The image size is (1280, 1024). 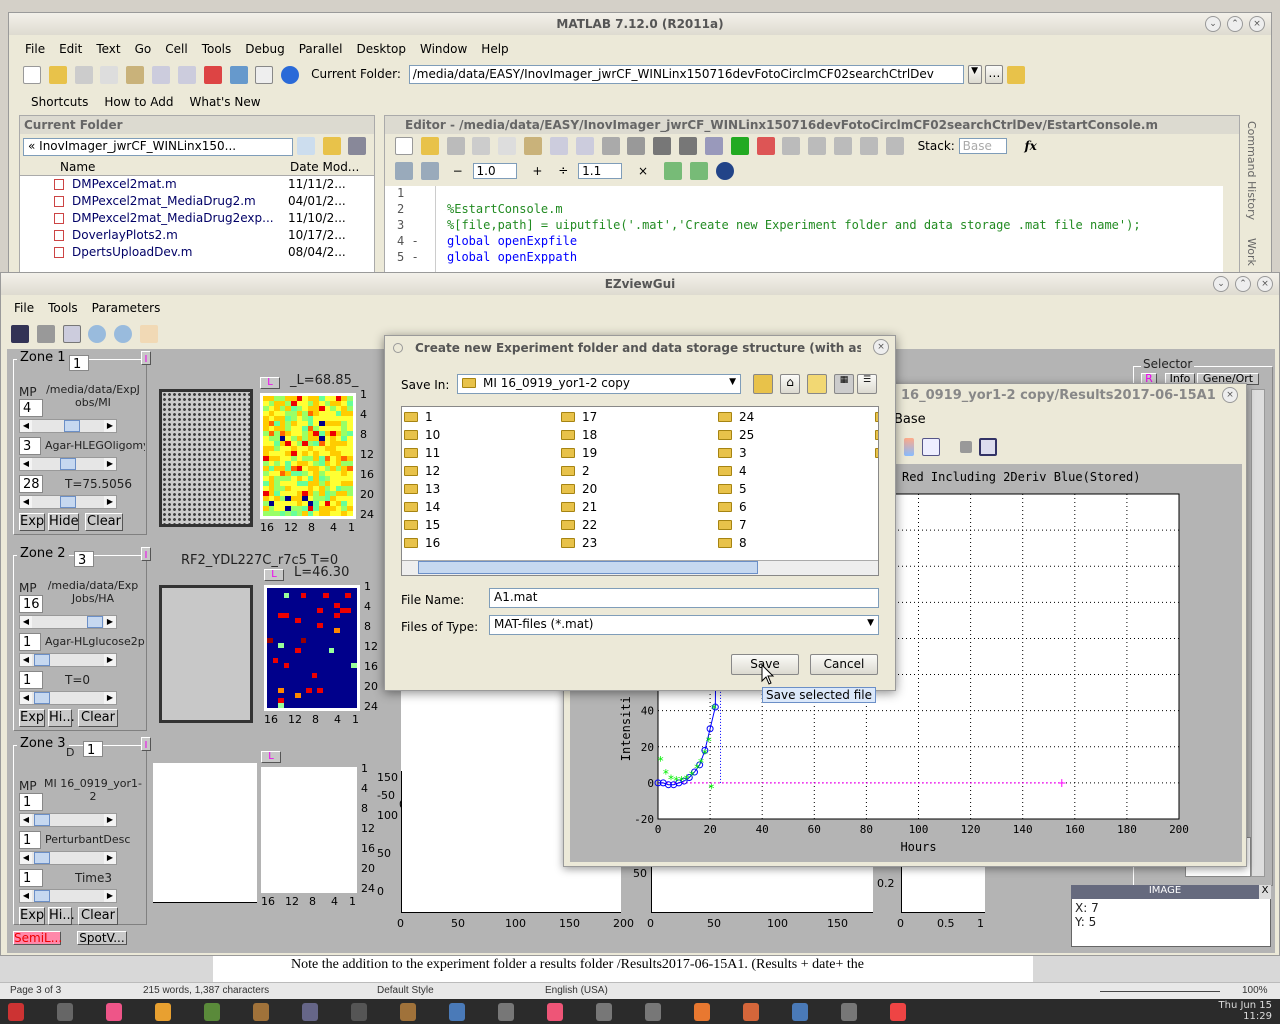 I want to click on paste-icon, so click(x=533, y=146).